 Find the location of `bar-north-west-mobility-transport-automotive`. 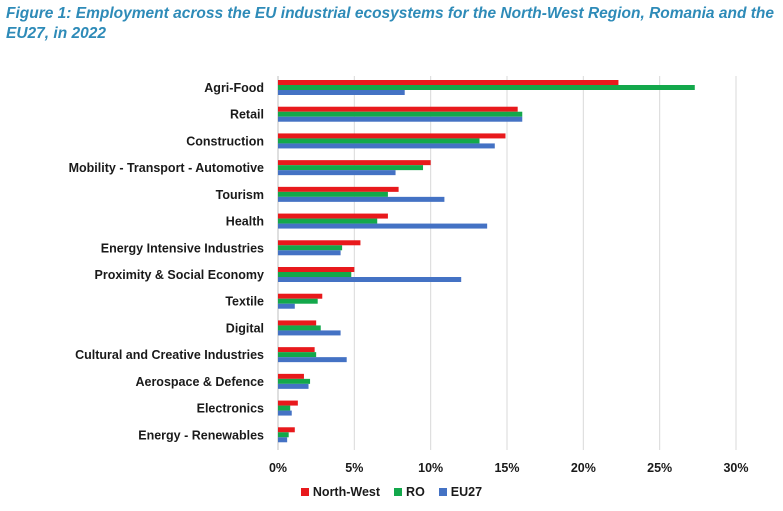

bar-north-west-mobility-transport-automotive is located at coordinates (354, 163).